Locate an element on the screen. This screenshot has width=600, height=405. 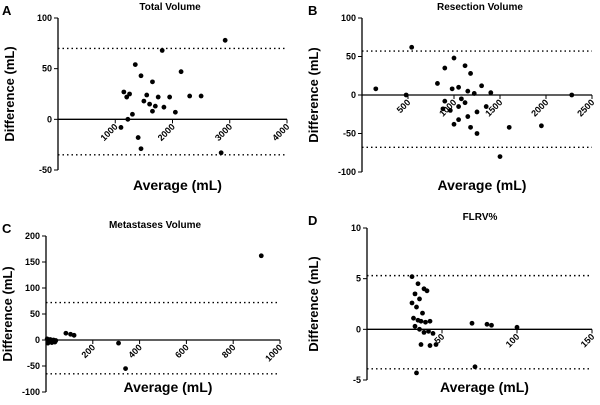
chart-title: Resection Volume is located at coordinates (480, 7).